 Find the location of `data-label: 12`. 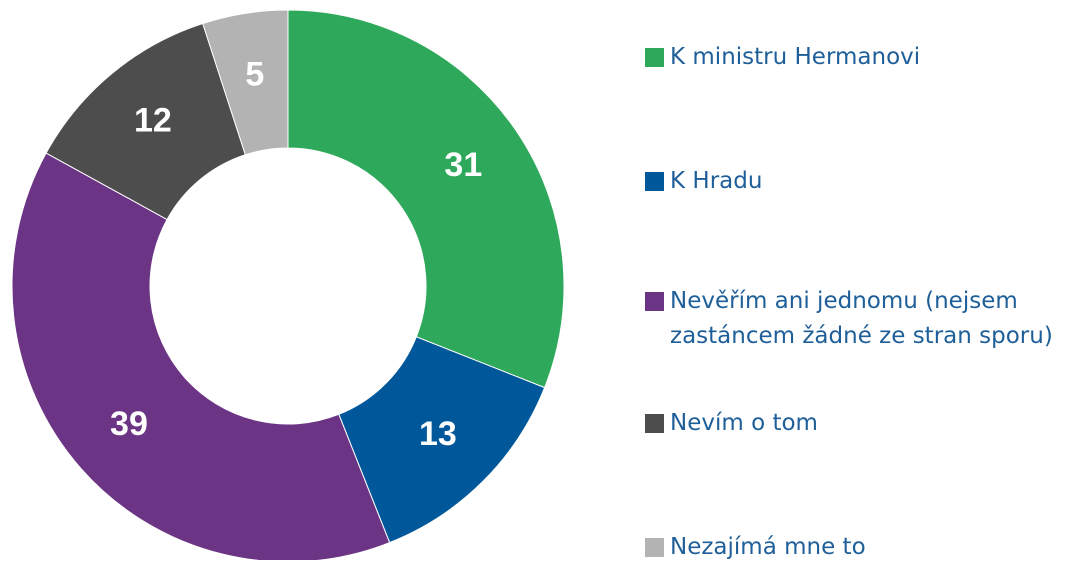

data-label: 12 is located at coordinates (153, 121).